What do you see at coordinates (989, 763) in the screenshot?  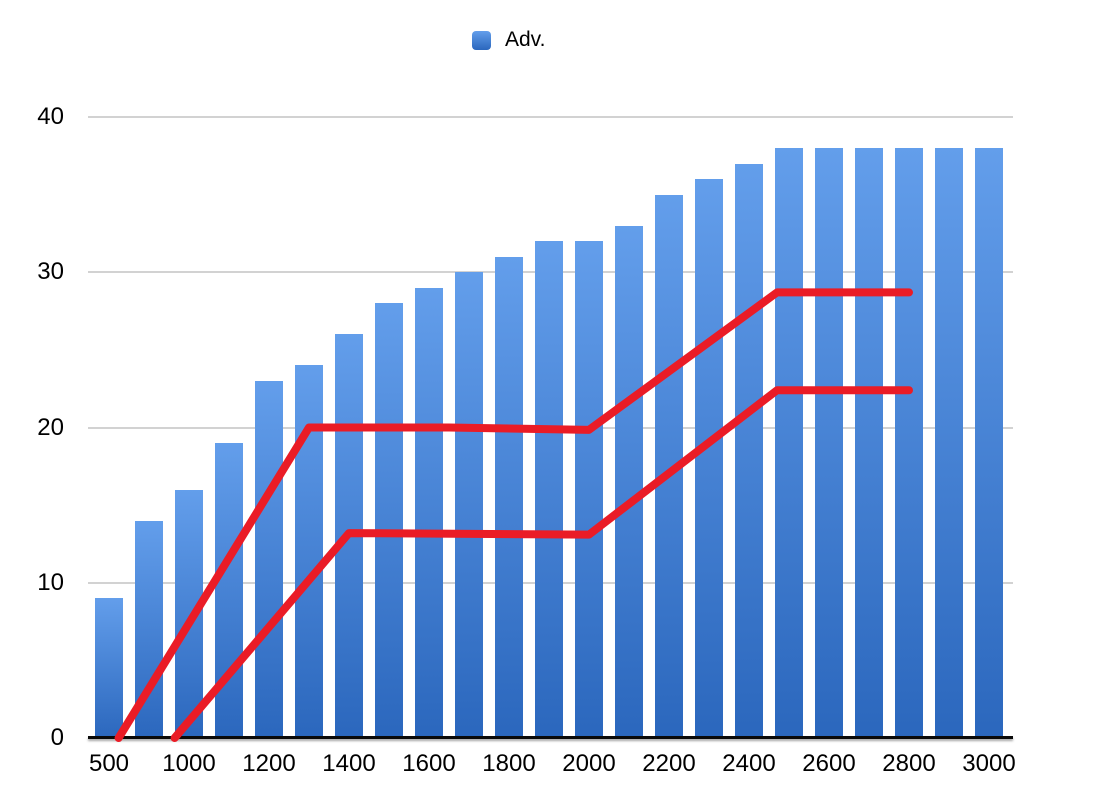 I see `x-tick-label-3000: 3000` at bounding box center [989, 763].